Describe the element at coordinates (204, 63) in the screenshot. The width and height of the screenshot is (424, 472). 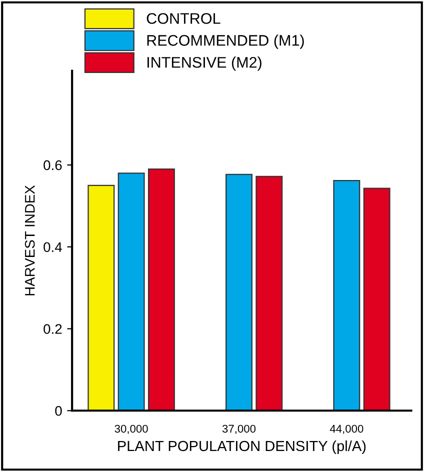
I see `legend-label: INTENSIVE (M2)` at that location.